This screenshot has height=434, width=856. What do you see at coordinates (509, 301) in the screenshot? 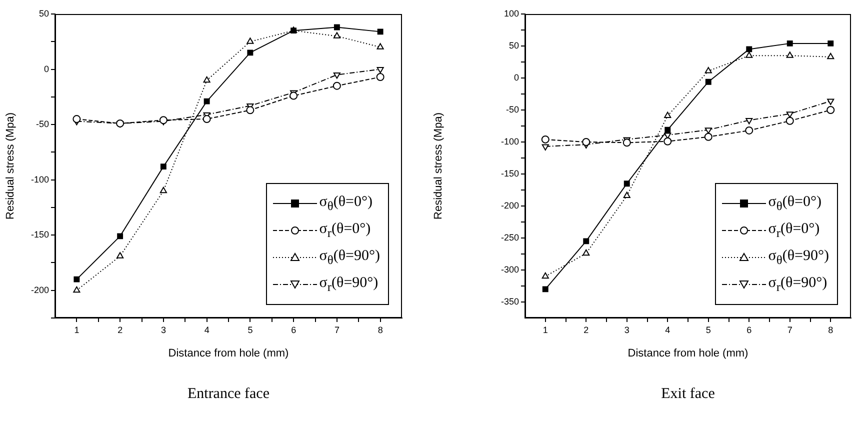
I see `y-tick-label: -350` at bounding box center [509, 301].